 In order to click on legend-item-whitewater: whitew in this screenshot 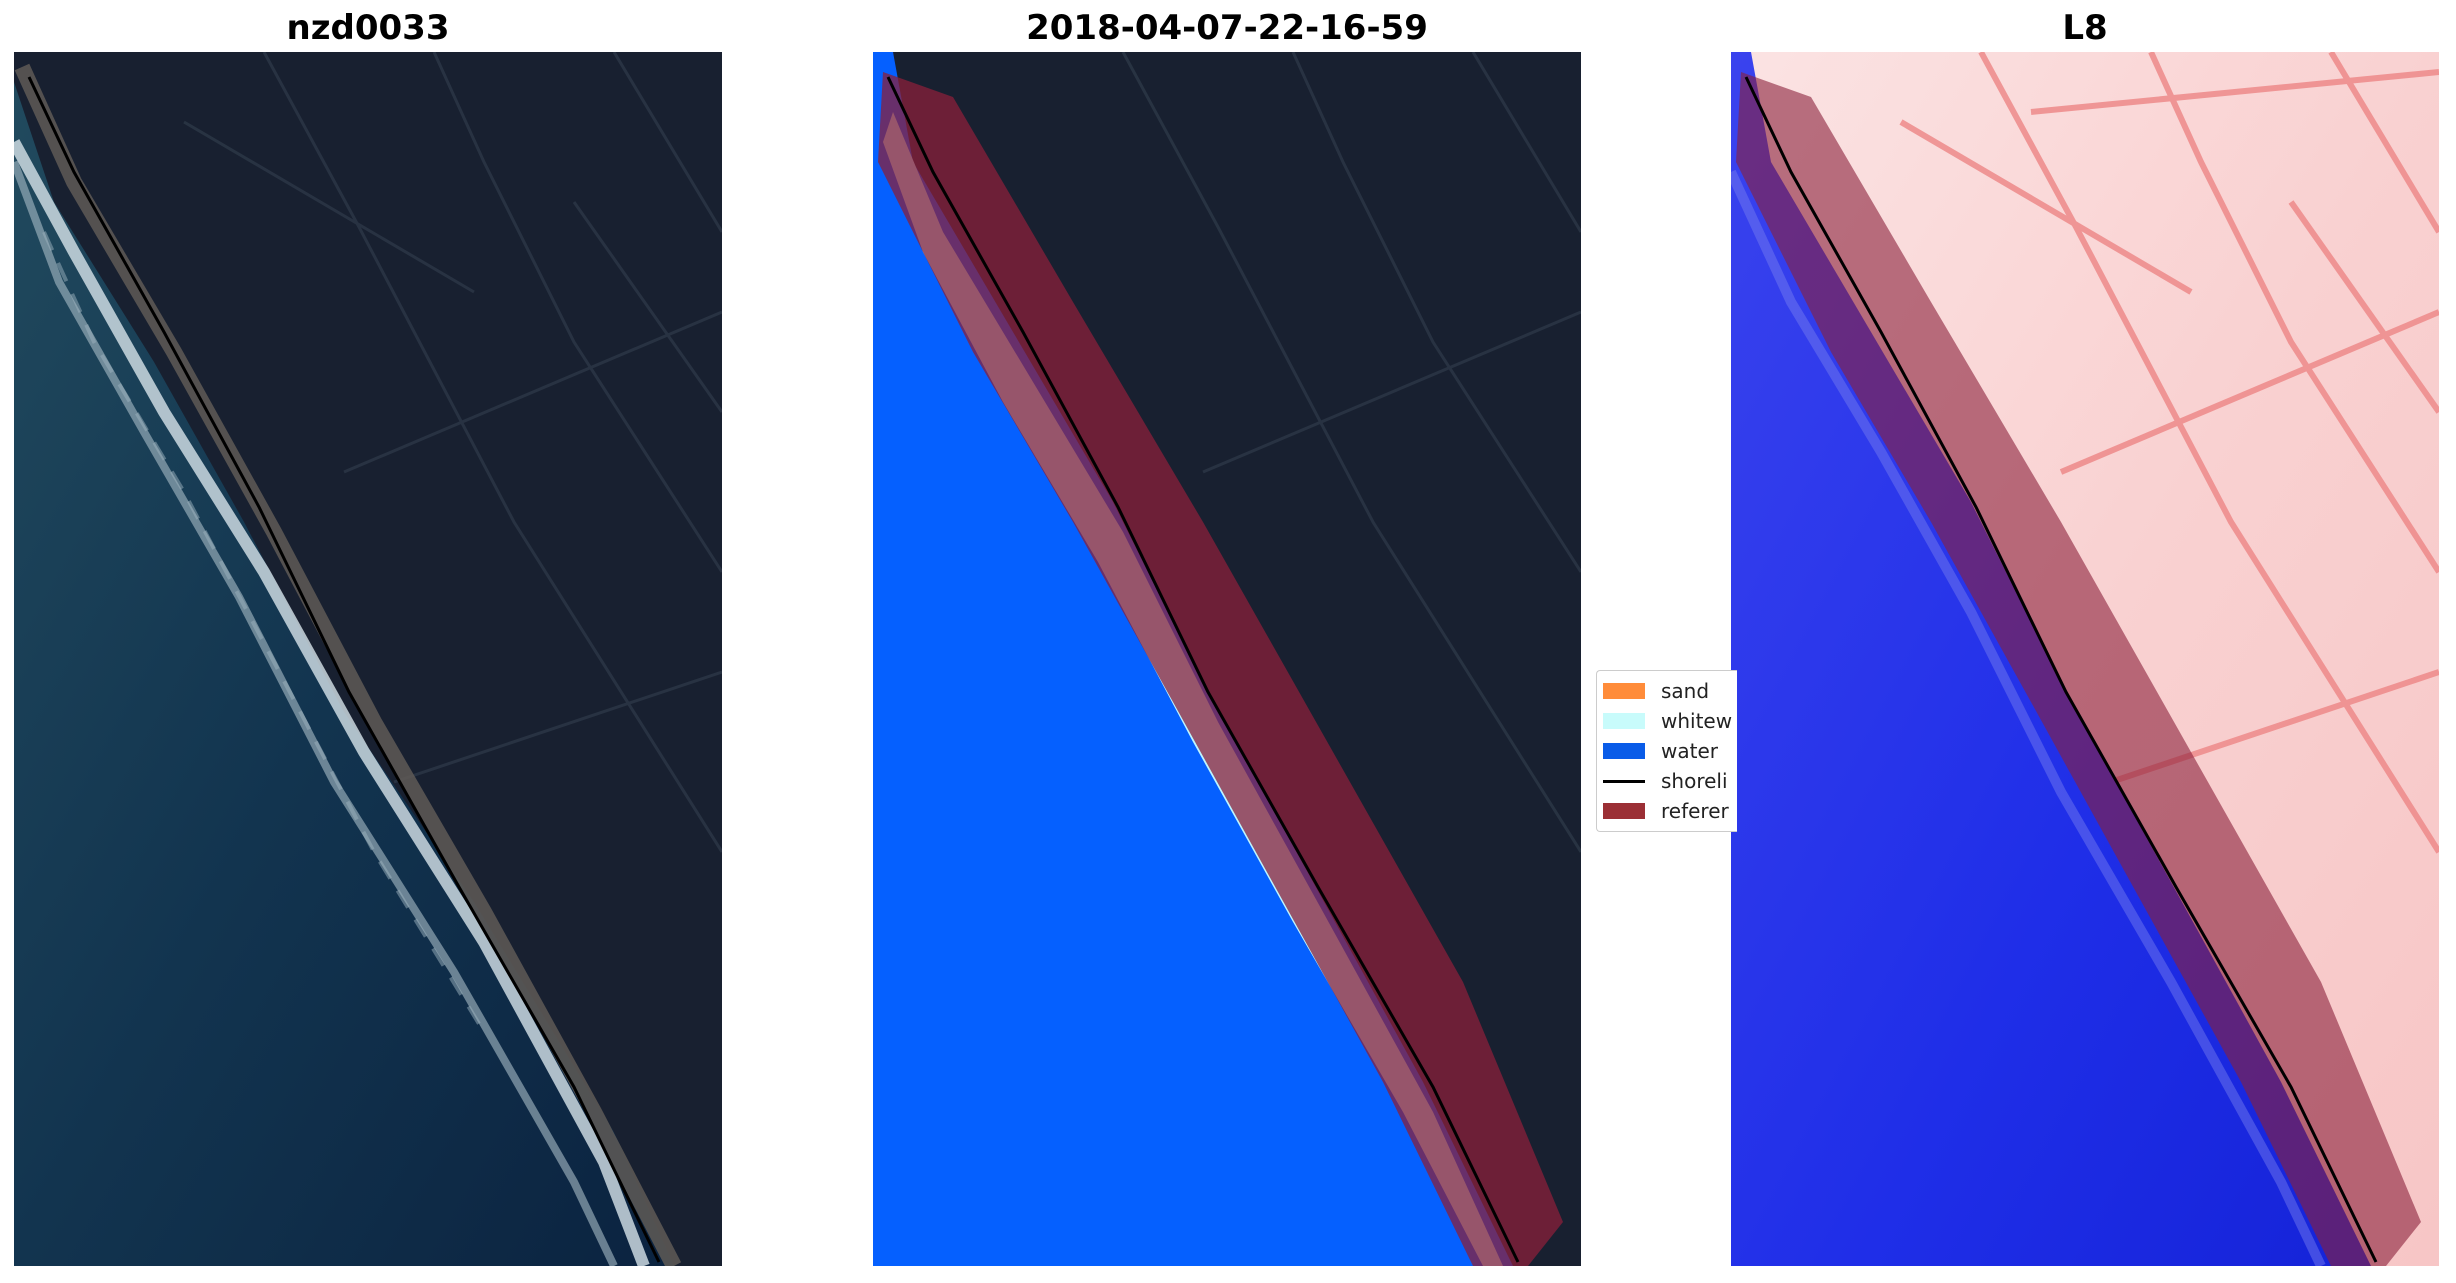, I will do `click(1667, 721)`.